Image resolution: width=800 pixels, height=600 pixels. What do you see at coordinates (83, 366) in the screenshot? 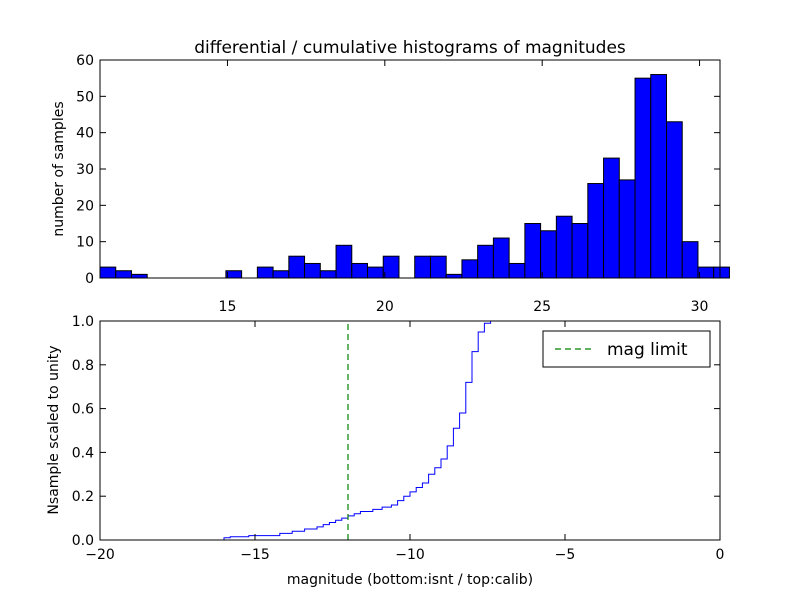
I see `bottom-y-tick-label: 0.8` at bounding box center [83, 366].